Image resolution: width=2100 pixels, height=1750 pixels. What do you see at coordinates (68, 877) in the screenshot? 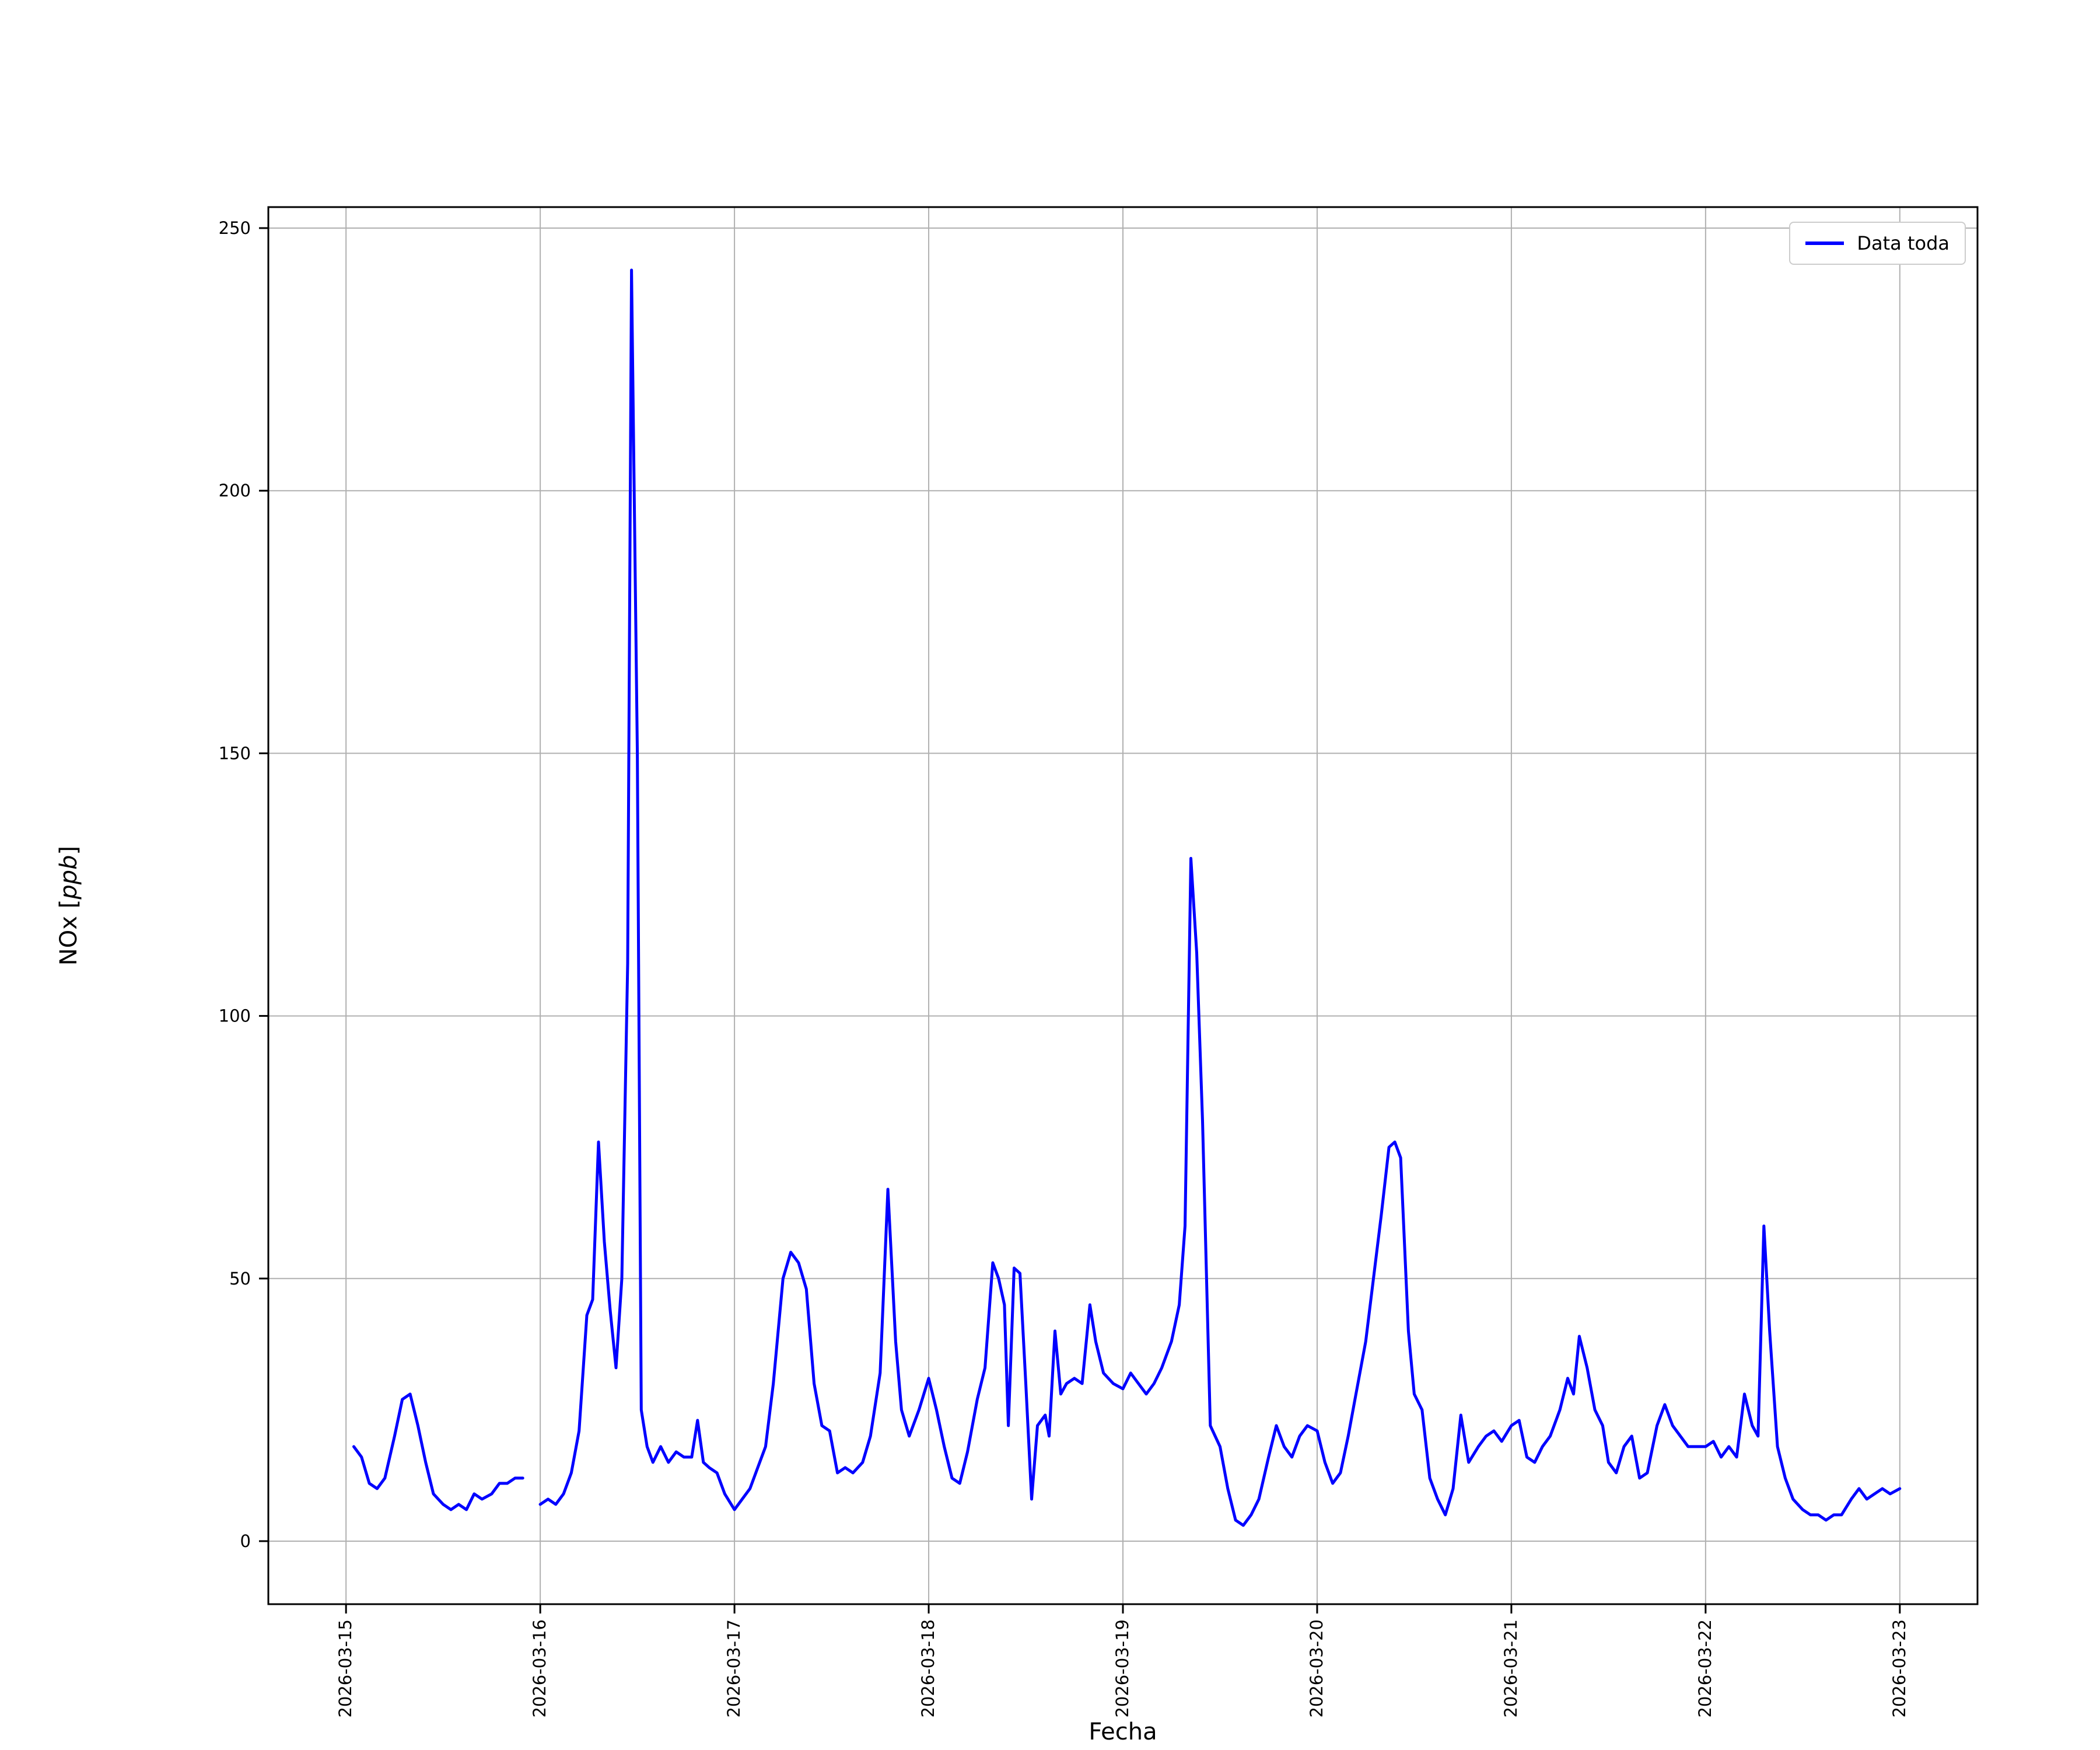
I see `ylabel-unit: ppb` at bounding box center [68, 877].